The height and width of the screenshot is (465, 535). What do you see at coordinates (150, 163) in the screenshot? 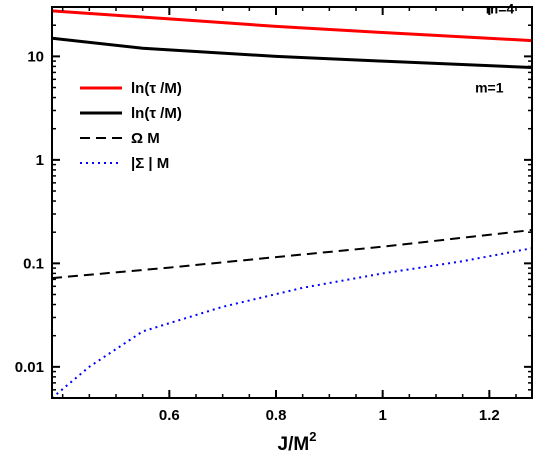
I see `legend-label-4: |Σ | M` at bounding box center [150, 163].